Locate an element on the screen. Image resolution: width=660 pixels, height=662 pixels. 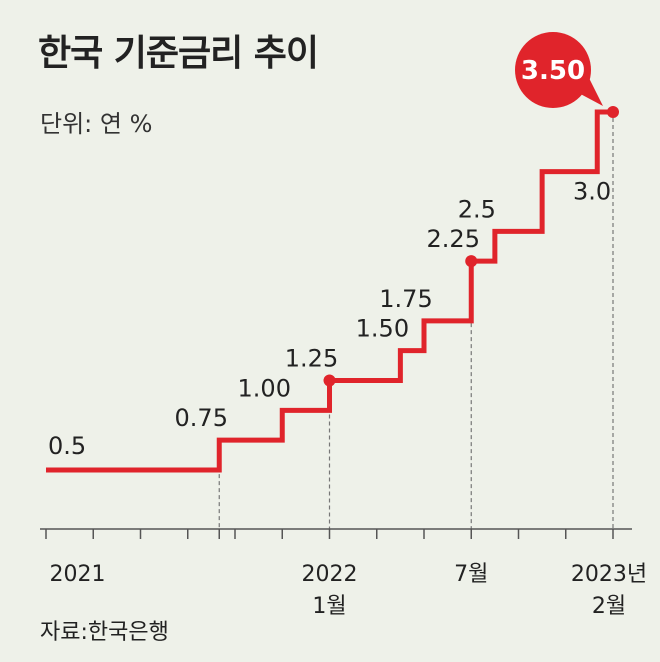
value-label-0: 0.5 is located at coordinates (67, 446).